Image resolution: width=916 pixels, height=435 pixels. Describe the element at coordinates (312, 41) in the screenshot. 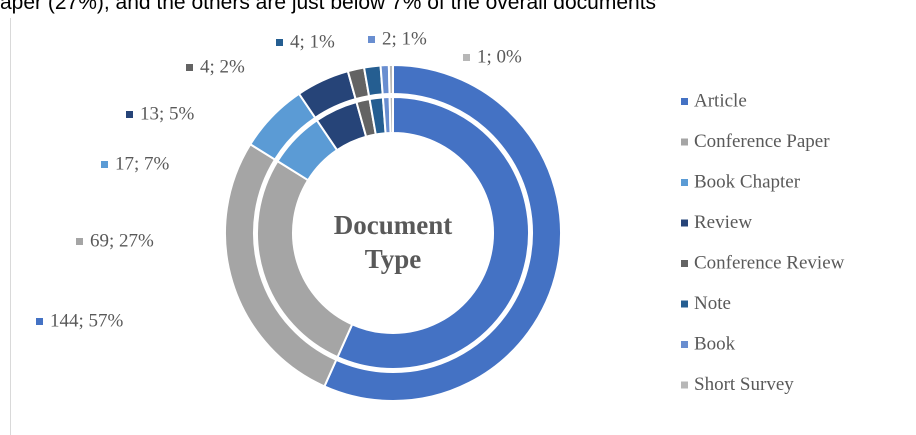

I see `data-label: 4; 1%` at that location.